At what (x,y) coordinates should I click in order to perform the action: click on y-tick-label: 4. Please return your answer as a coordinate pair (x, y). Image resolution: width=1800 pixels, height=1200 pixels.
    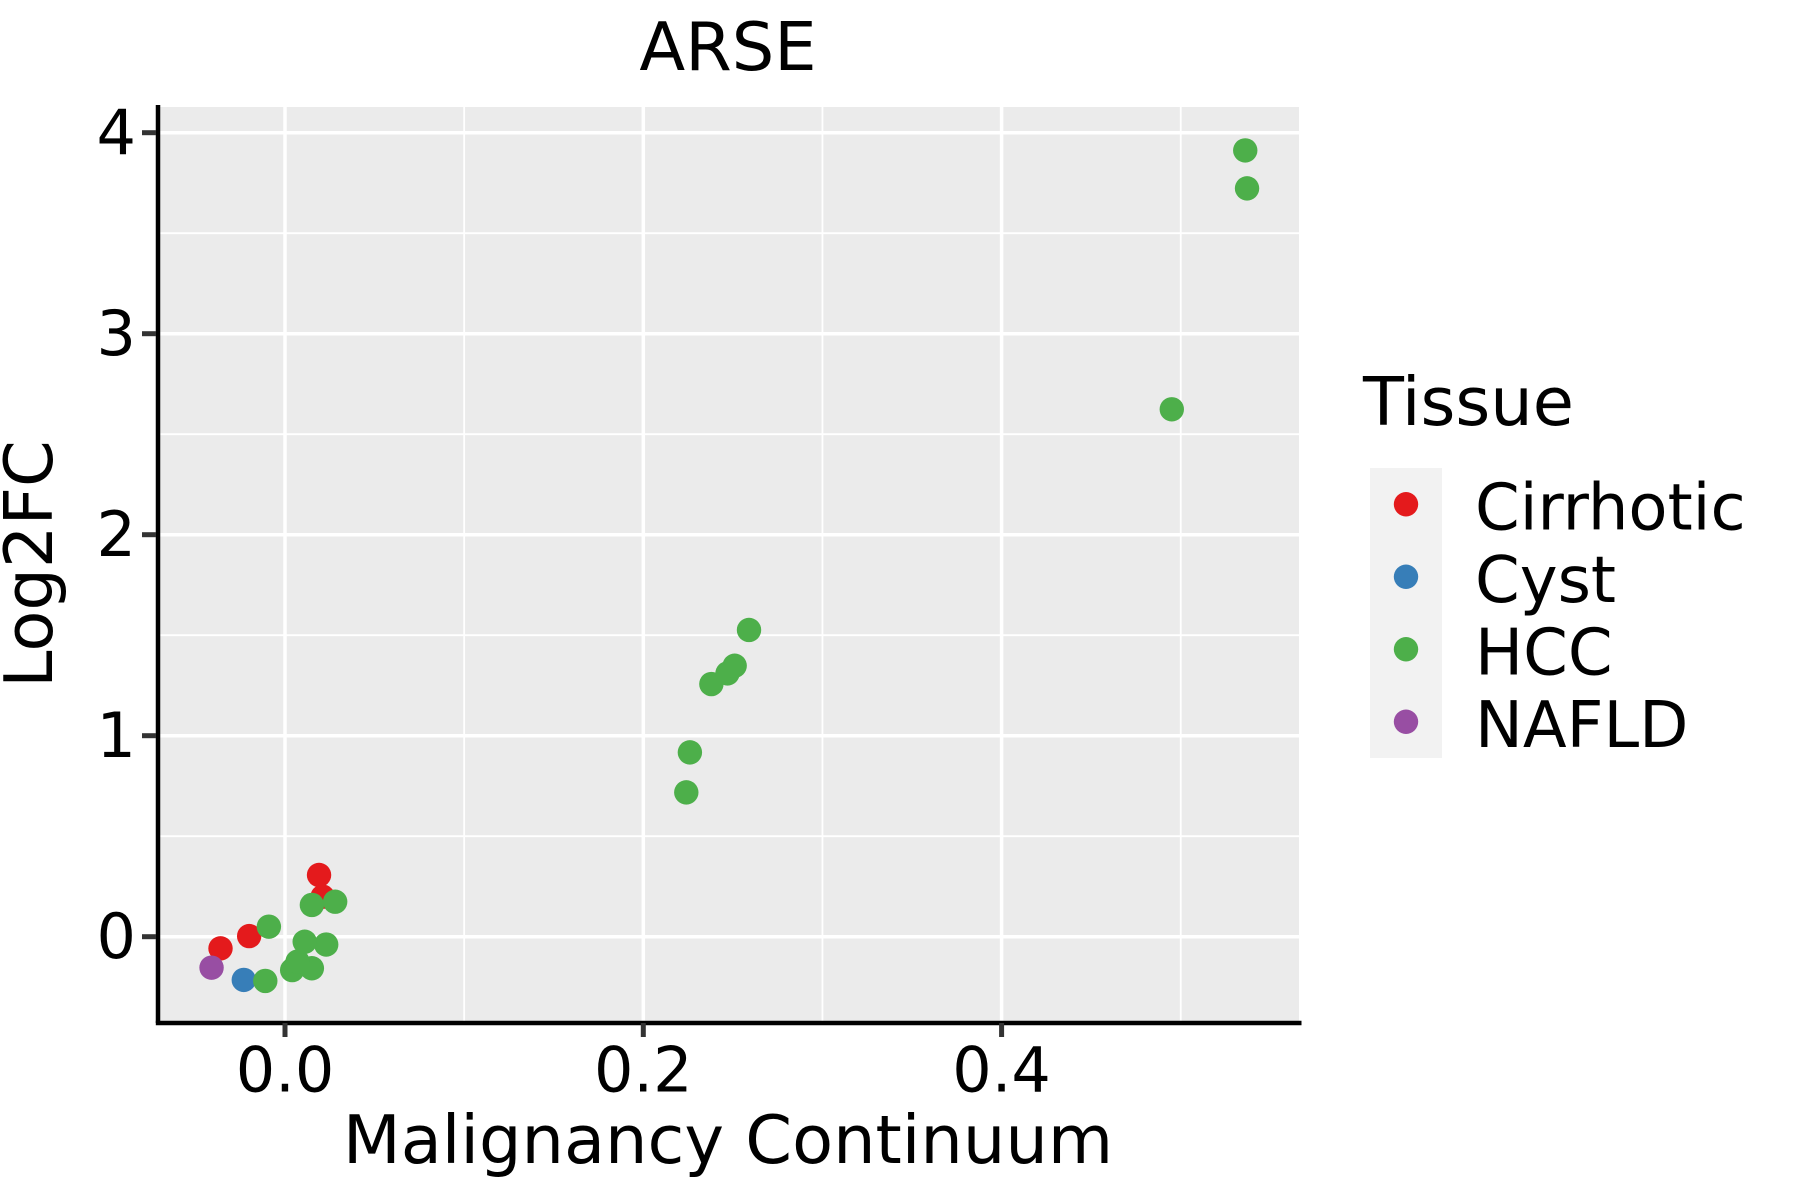
    Looking at the image, I should click on (116, 132).